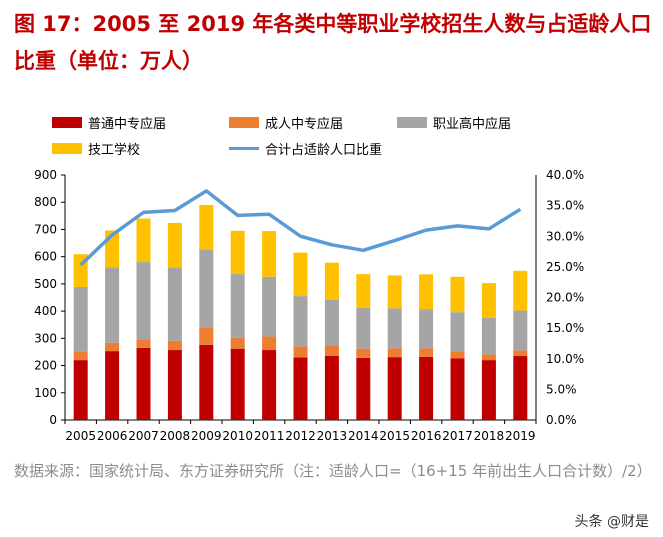 This screenshot has height=537, width=663. What do you see at coordinates (45, 393) in the screenshot?
I see `y-tick-label: 100` at bounding box center [45, 393].